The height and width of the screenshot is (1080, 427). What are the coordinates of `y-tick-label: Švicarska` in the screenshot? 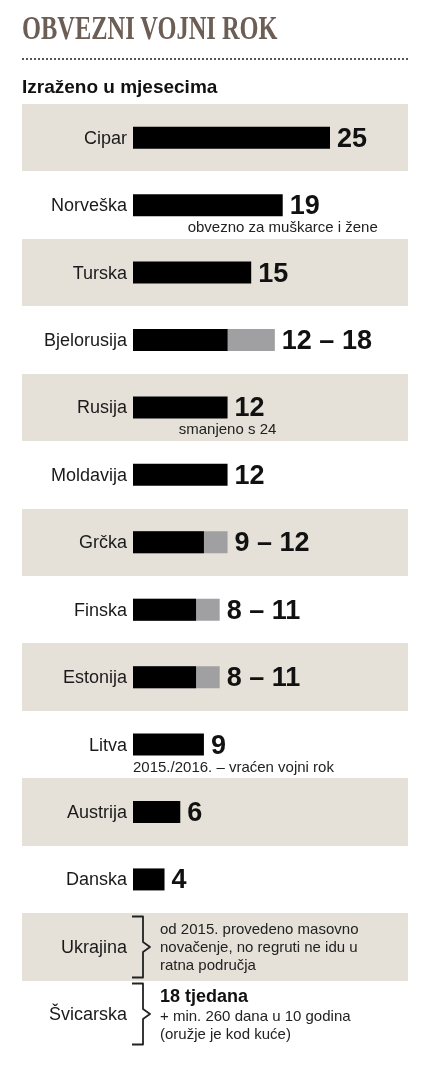 It's located at (88, 1014).